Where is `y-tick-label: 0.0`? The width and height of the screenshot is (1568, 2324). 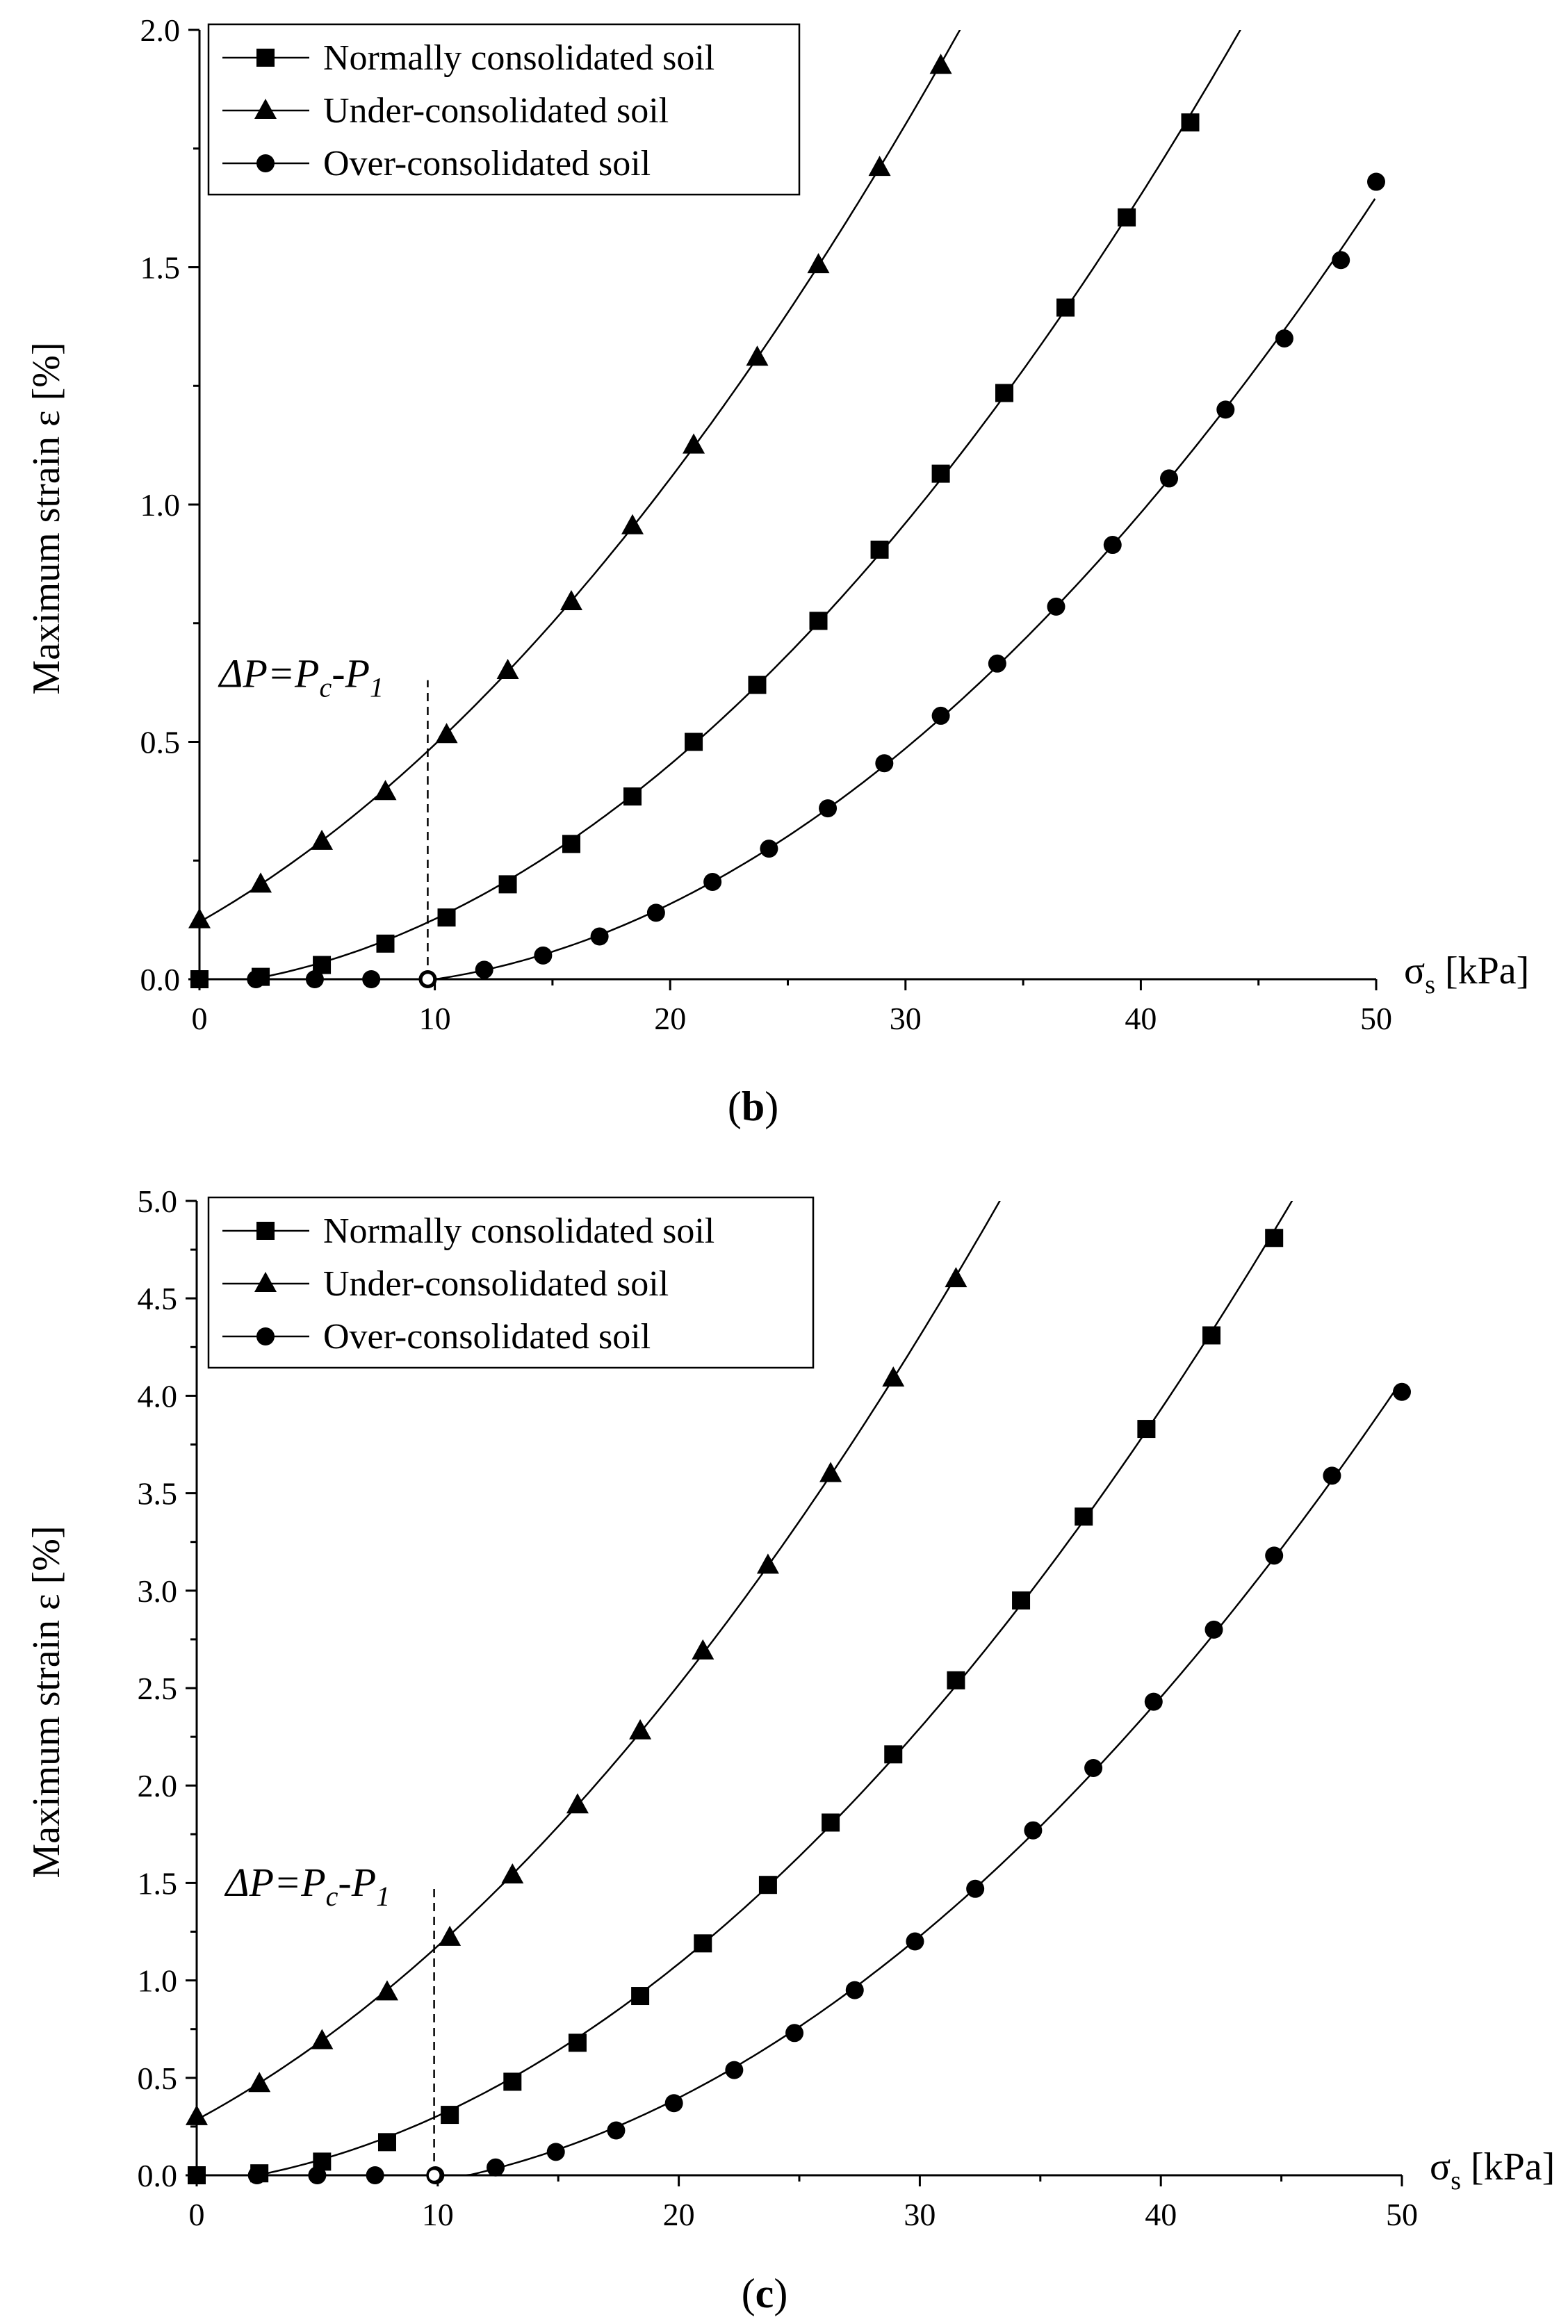 y-tick-label: 0.0 is located at coordinates (160, 980).